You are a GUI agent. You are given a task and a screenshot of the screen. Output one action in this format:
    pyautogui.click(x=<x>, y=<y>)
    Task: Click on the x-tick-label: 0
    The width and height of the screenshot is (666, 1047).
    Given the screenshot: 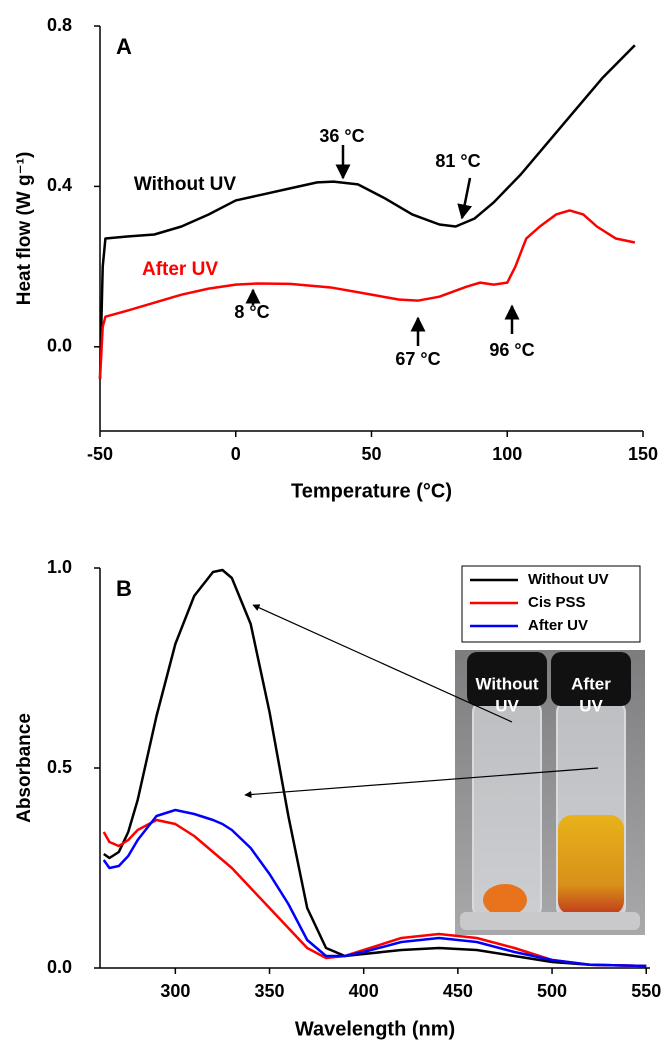 What is the action you would take?
    pyautogui.click(x=236, y=454)
    